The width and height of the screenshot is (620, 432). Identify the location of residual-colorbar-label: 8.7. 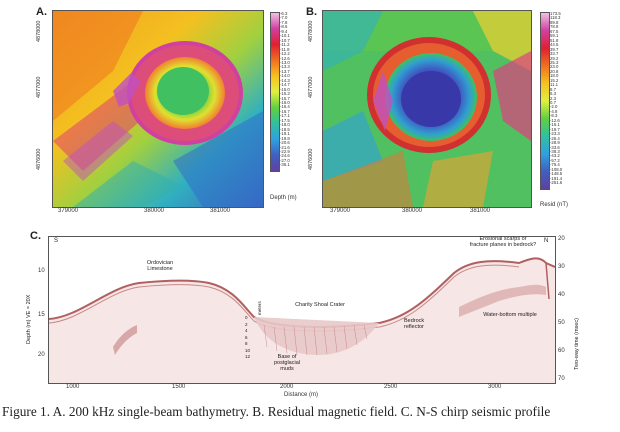
(553, 89).